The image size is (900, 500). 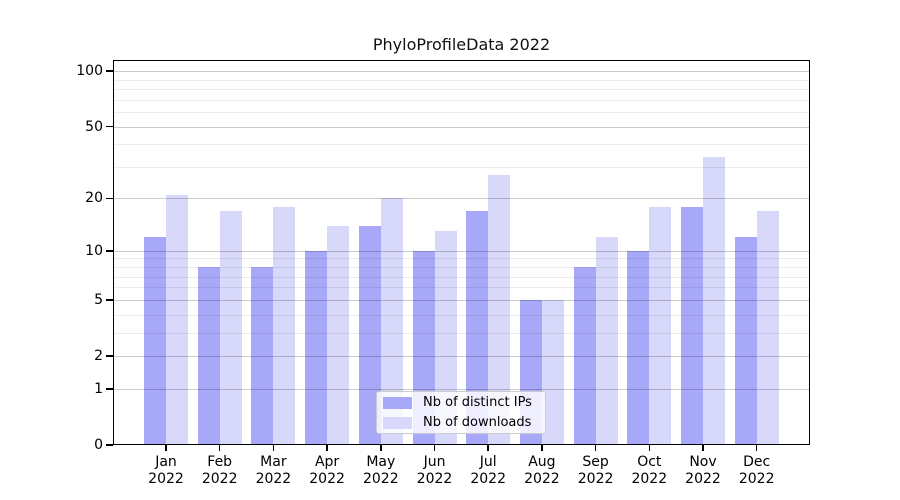 What do you see at coordinates (703, 470) in the screenshot?
I see `x-tick-label: Nov 2022` at bounding box center [703, 470].